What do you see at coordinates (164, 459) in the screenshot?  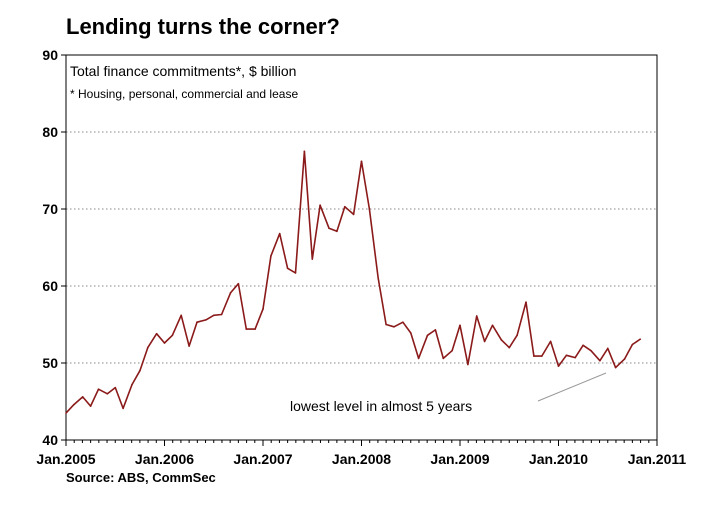 I see `x-tick-label: Jan.2006` at bounding box center [164, 459].